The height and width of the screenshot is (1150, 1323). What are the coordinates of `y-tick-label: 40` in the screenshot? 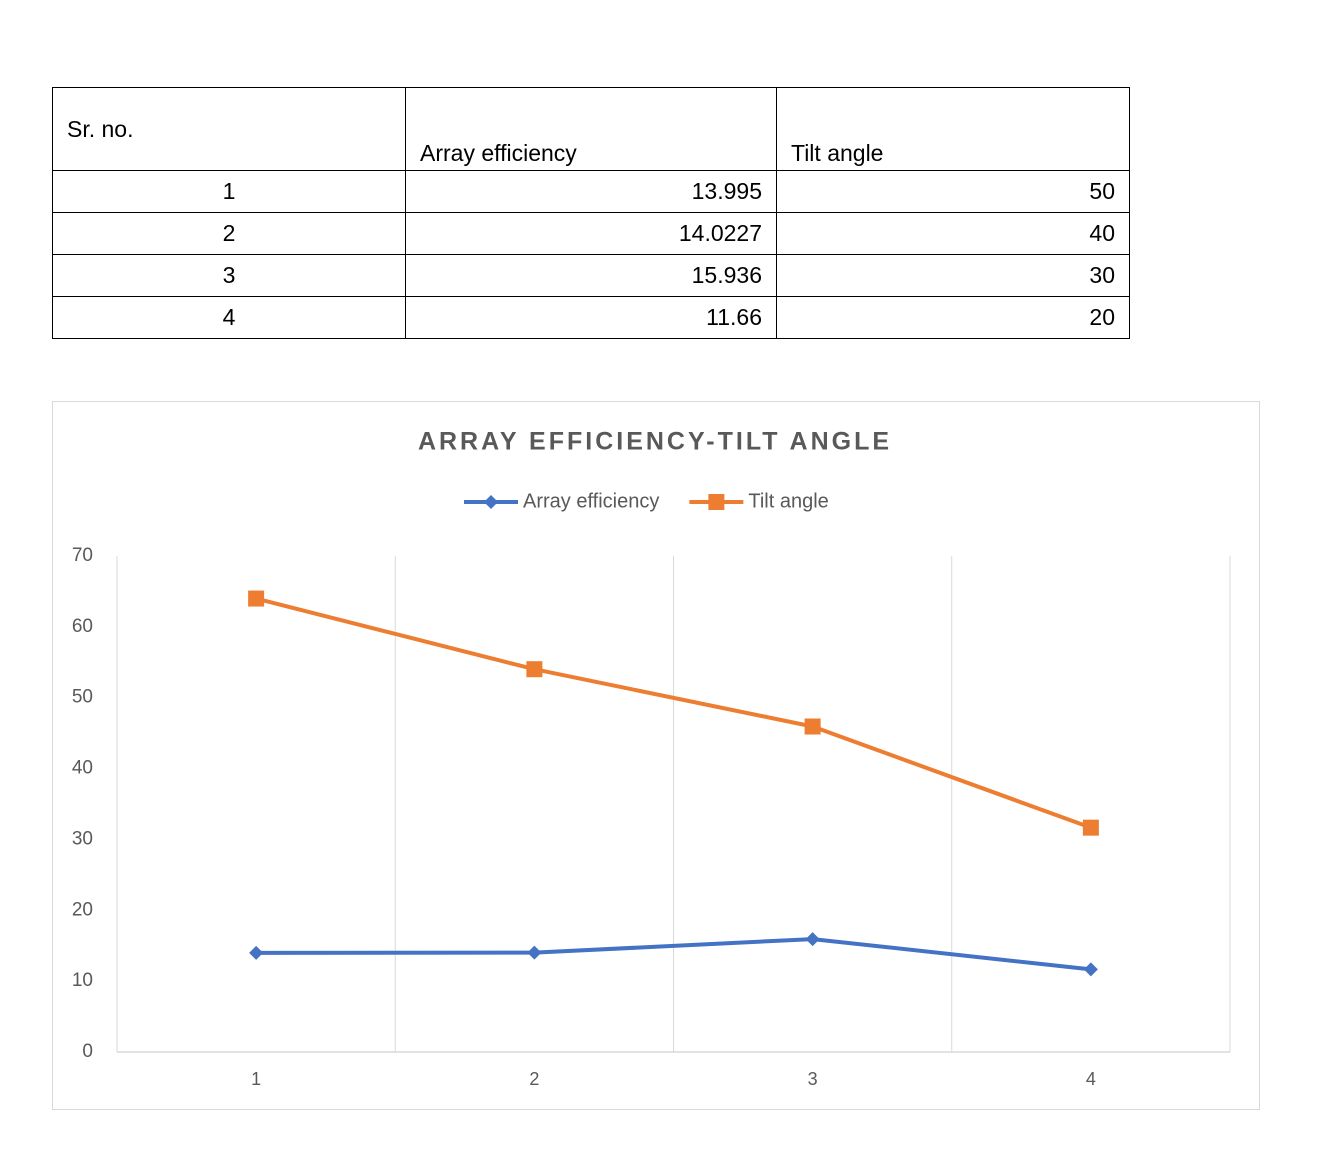 It's located at (82, 768).